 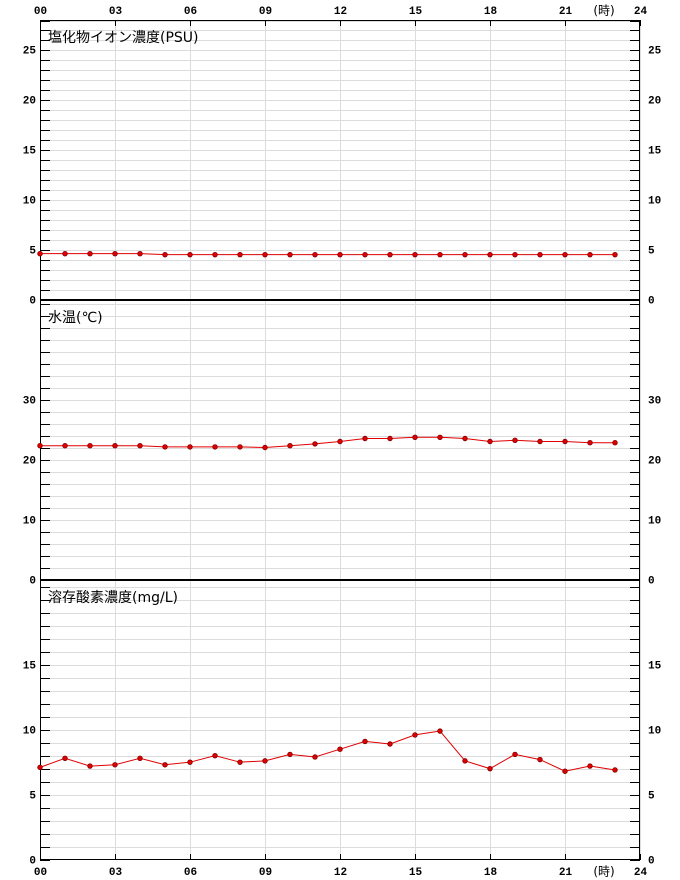 I want to click on y-tick-label-right: 30, so click(x=654, y=401).